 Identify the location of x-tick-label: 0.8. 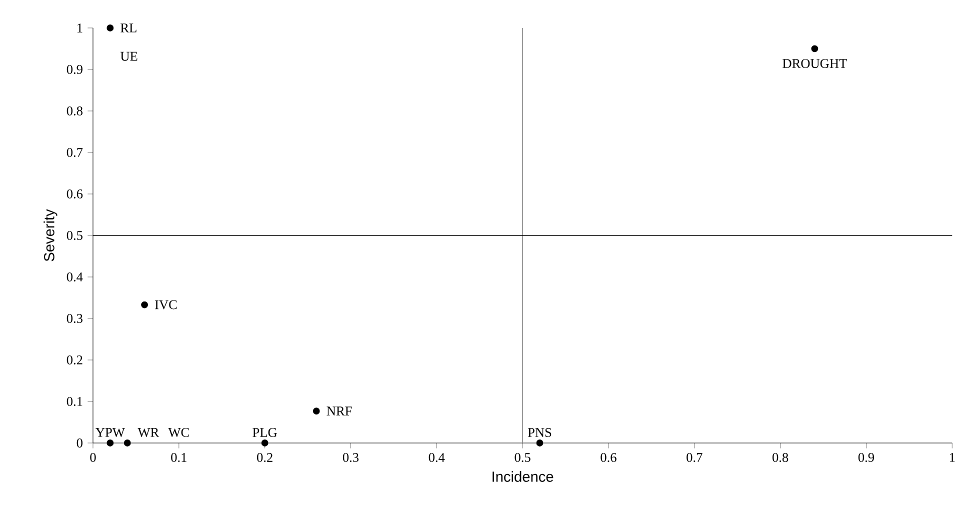
(780, 457).